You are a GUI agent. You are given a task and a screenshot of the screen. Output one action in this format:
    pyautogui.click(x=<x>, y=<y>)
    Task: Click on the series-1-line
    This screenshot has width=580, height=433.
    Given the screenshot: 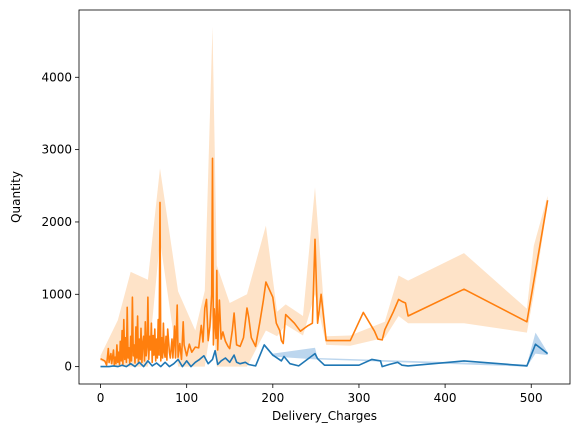 What is the action you would take?
    pyautogui.click(x=324, y=355)
    